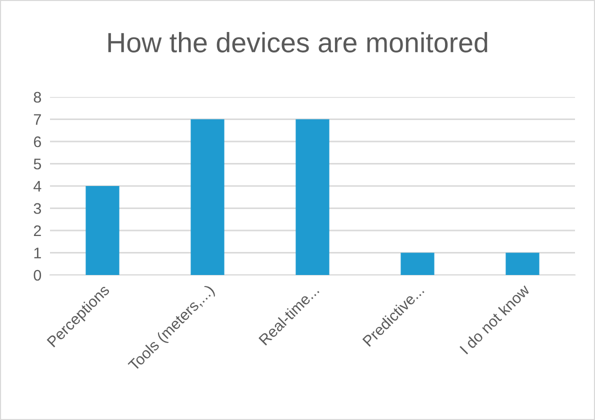 The image size is (595, 420). Describe the element at coordinates (37, 253) in the screenshot. I see `y-tick-label: 1` at that location.